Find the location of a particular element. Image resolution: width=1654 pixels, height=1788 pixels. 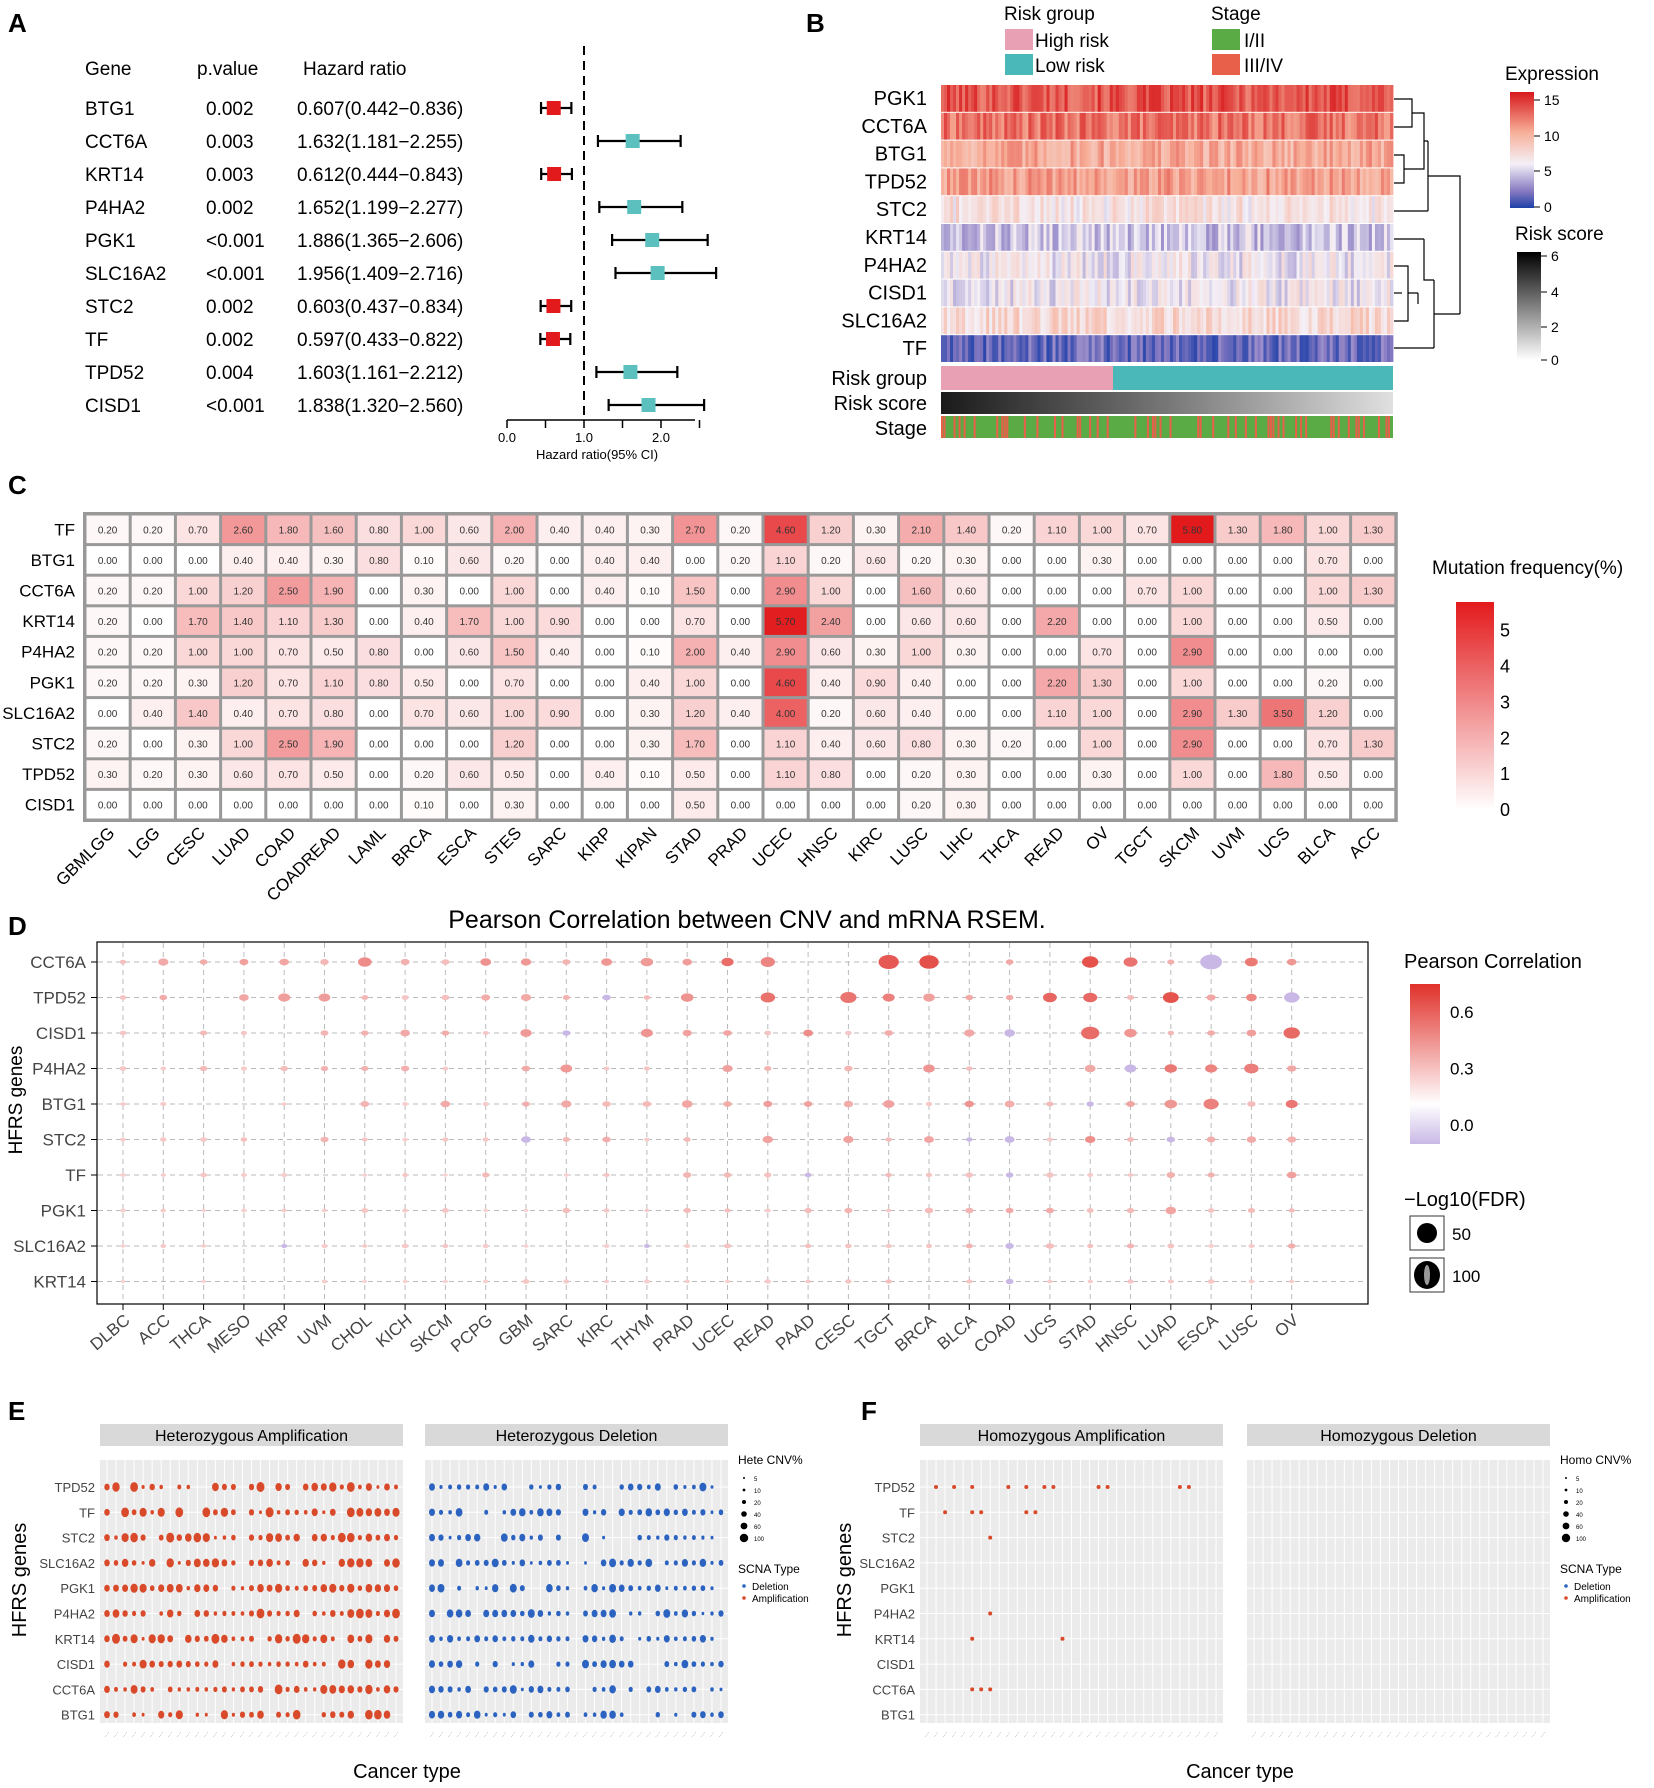

stage-bar-bg is located at coordinates (1167, 427).